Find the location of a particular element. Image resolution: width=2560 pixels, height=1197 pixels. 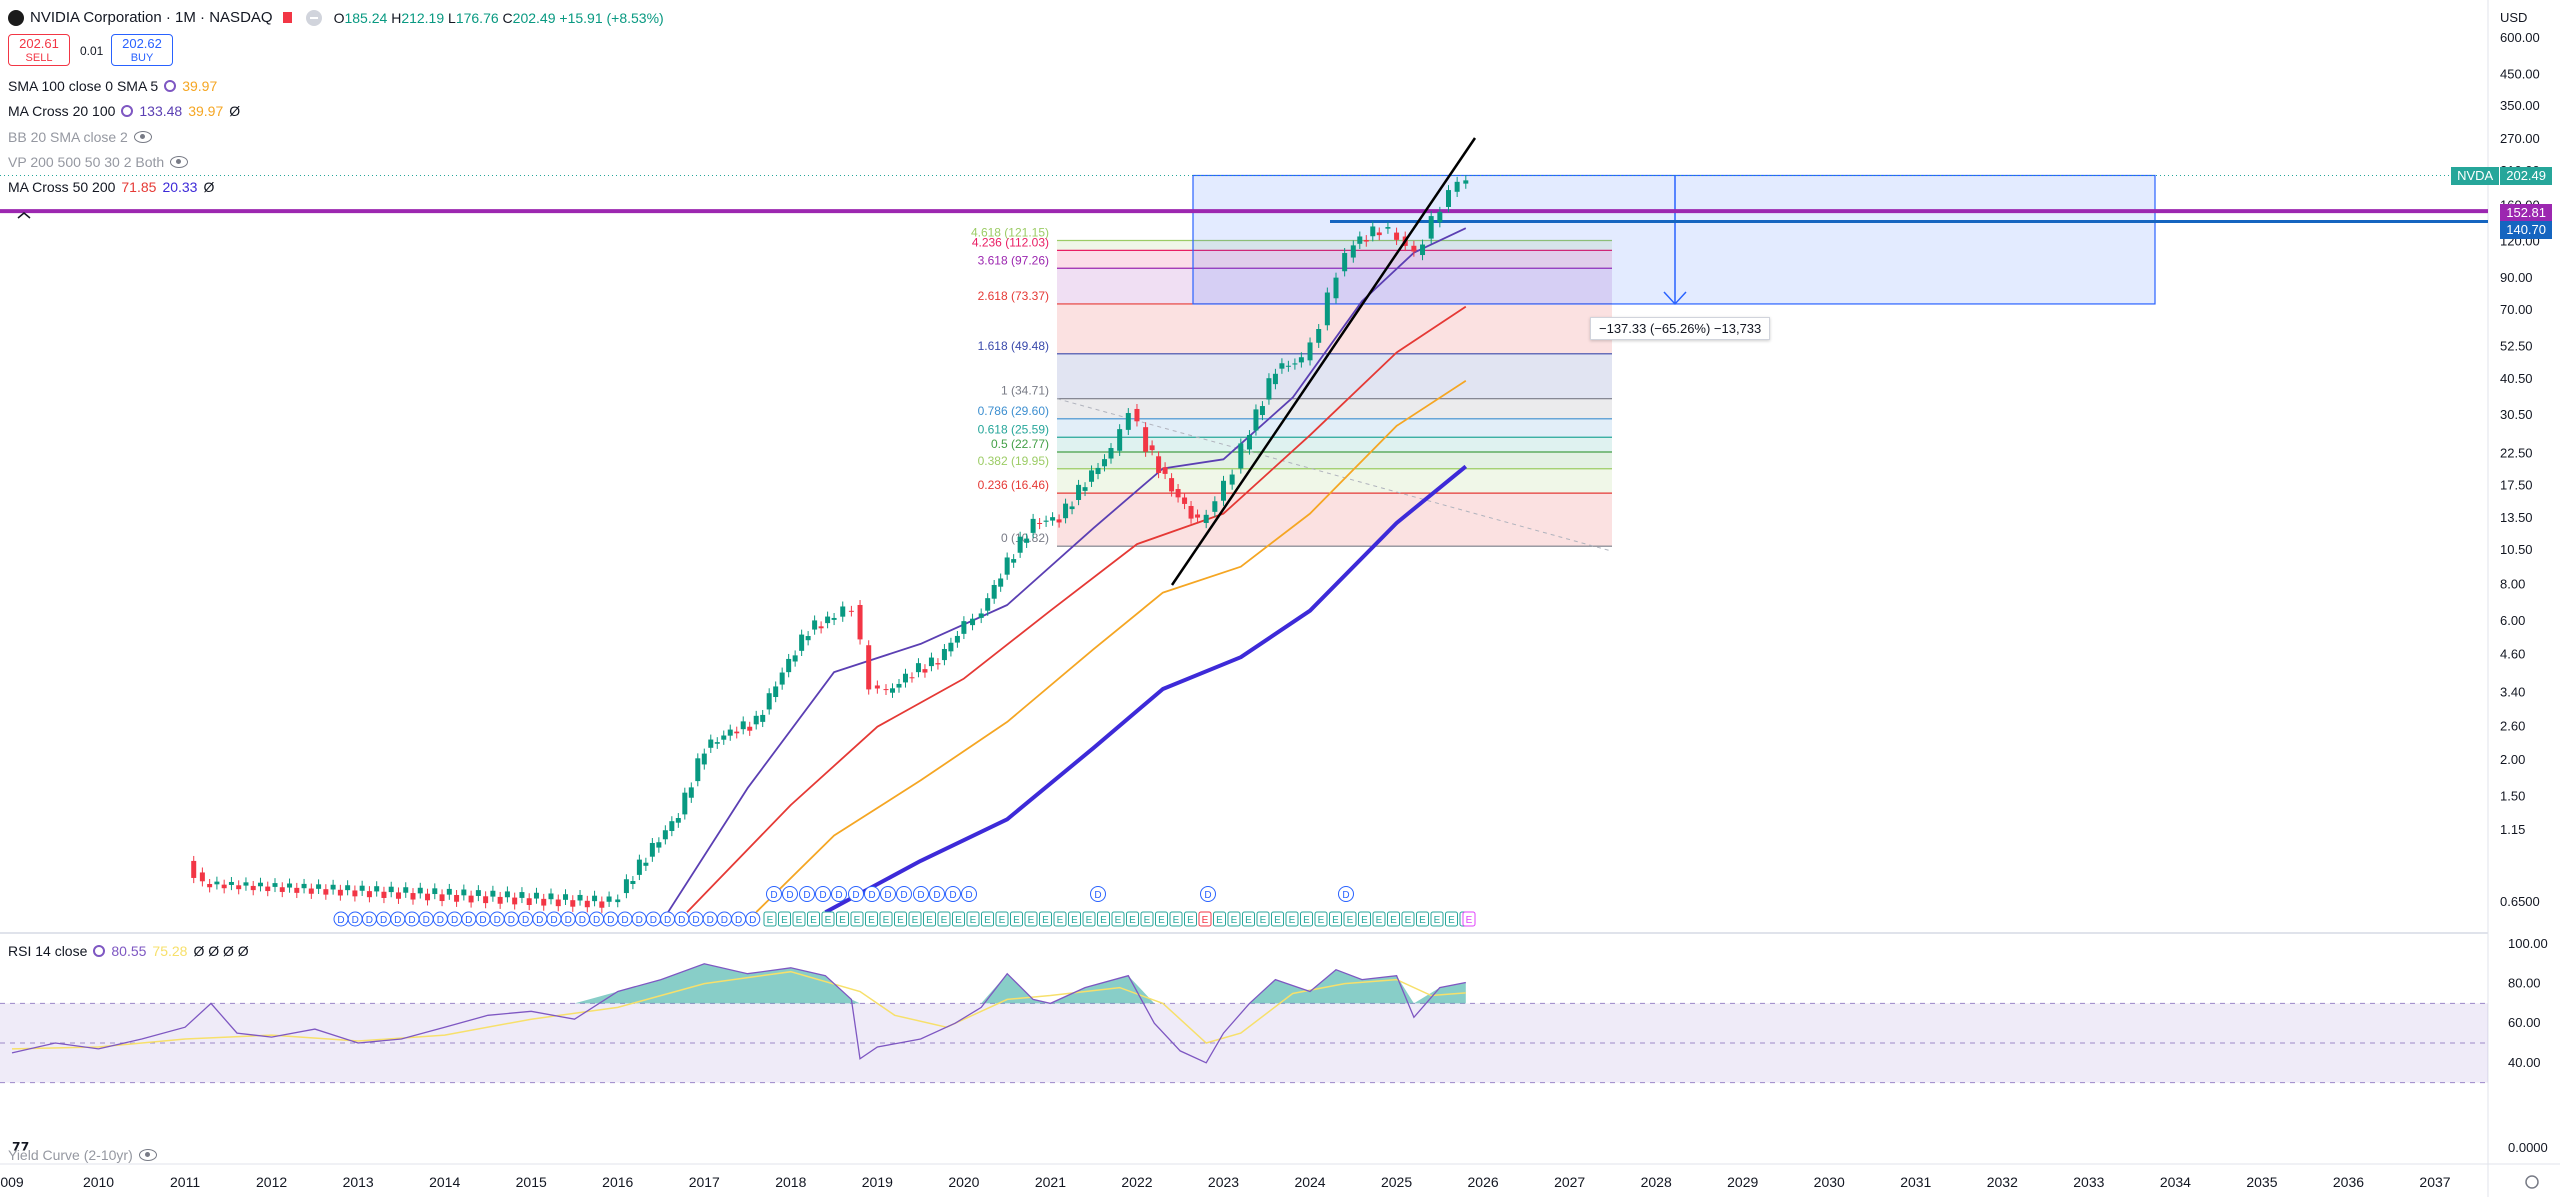

close-value: 202.49 is located at coordinates (534, 17).